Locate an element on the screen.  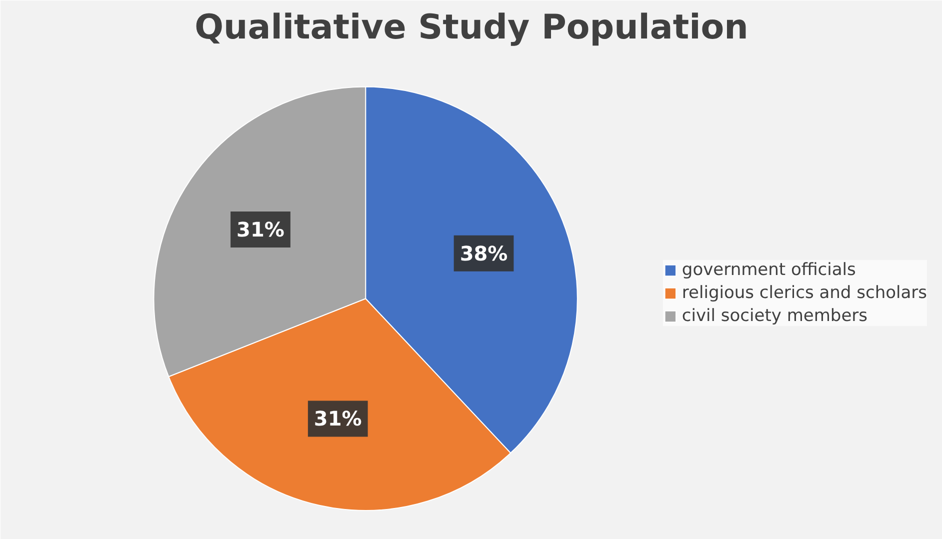
legend-label: civil society members is located at coordinates (775, 316).